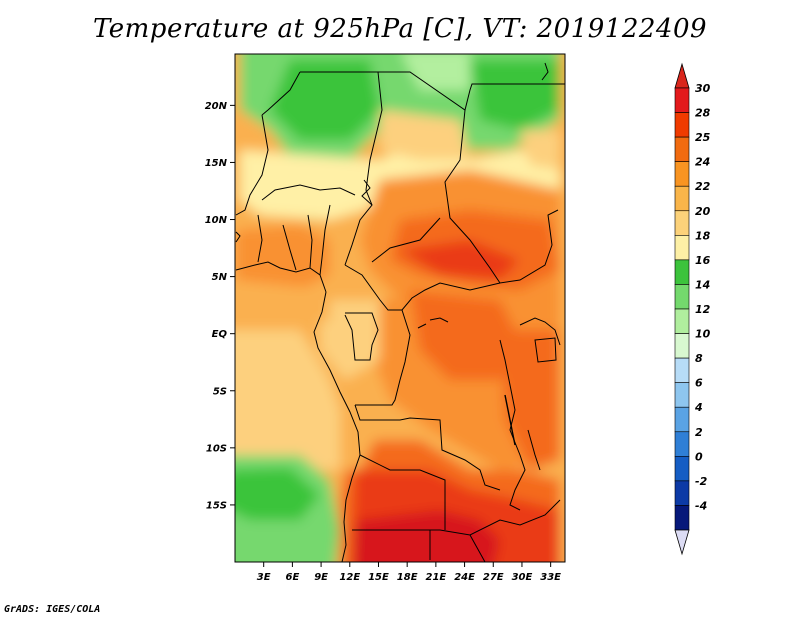 The width and height of the screenshot is (800, 618). Describe the element at coordinates (422, 287) in the screenshot. I see `border-car-drc` at that location.